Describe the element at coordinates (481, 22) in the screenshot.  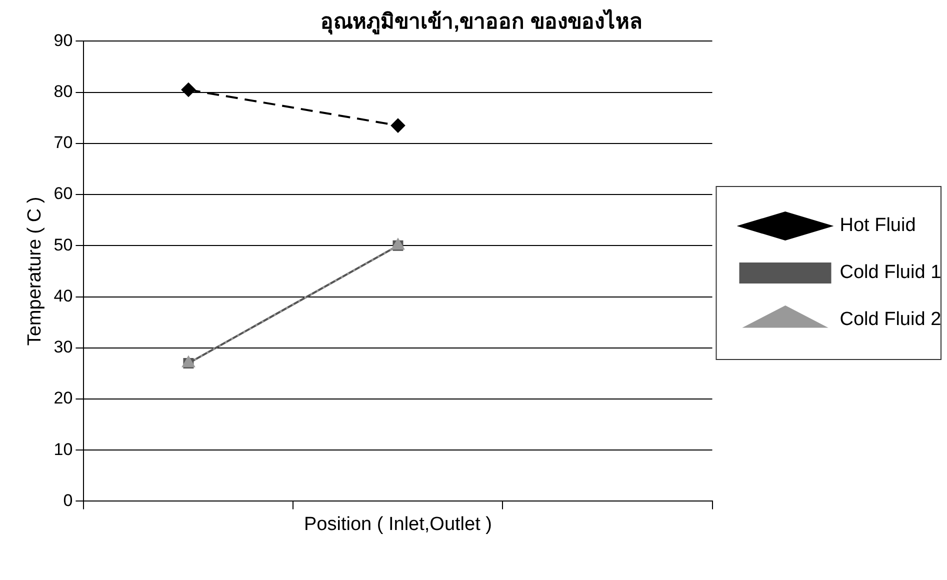
I see `chart-title: อุณหภูมิขาเข้า,ขาออก ของของไหล` at that location.